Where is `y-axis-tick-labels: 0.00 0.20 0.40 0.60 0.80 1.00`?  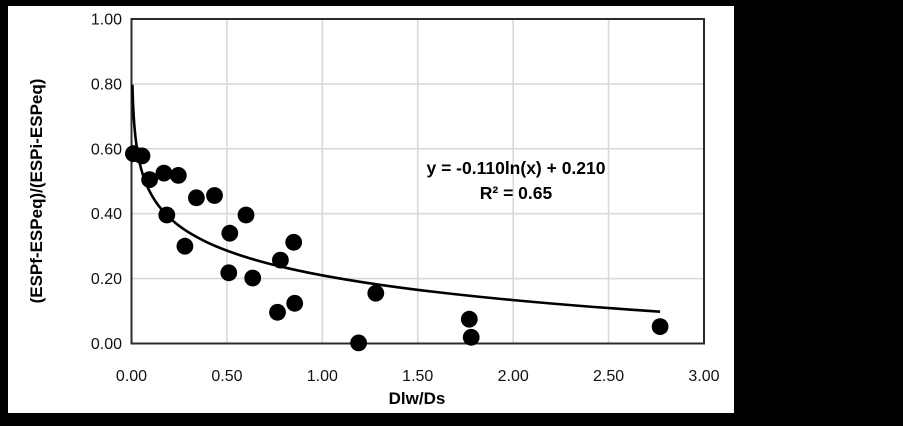 y-axis-tick-labels: 0.00 0.20 0.40 0.60 0.80 1.00 is located at coordinates (106, 183).